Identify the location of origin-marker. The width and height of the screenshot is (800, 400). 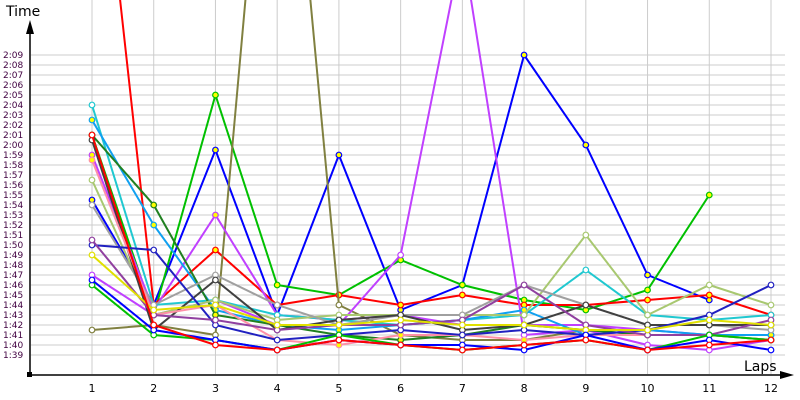
(29, 374).